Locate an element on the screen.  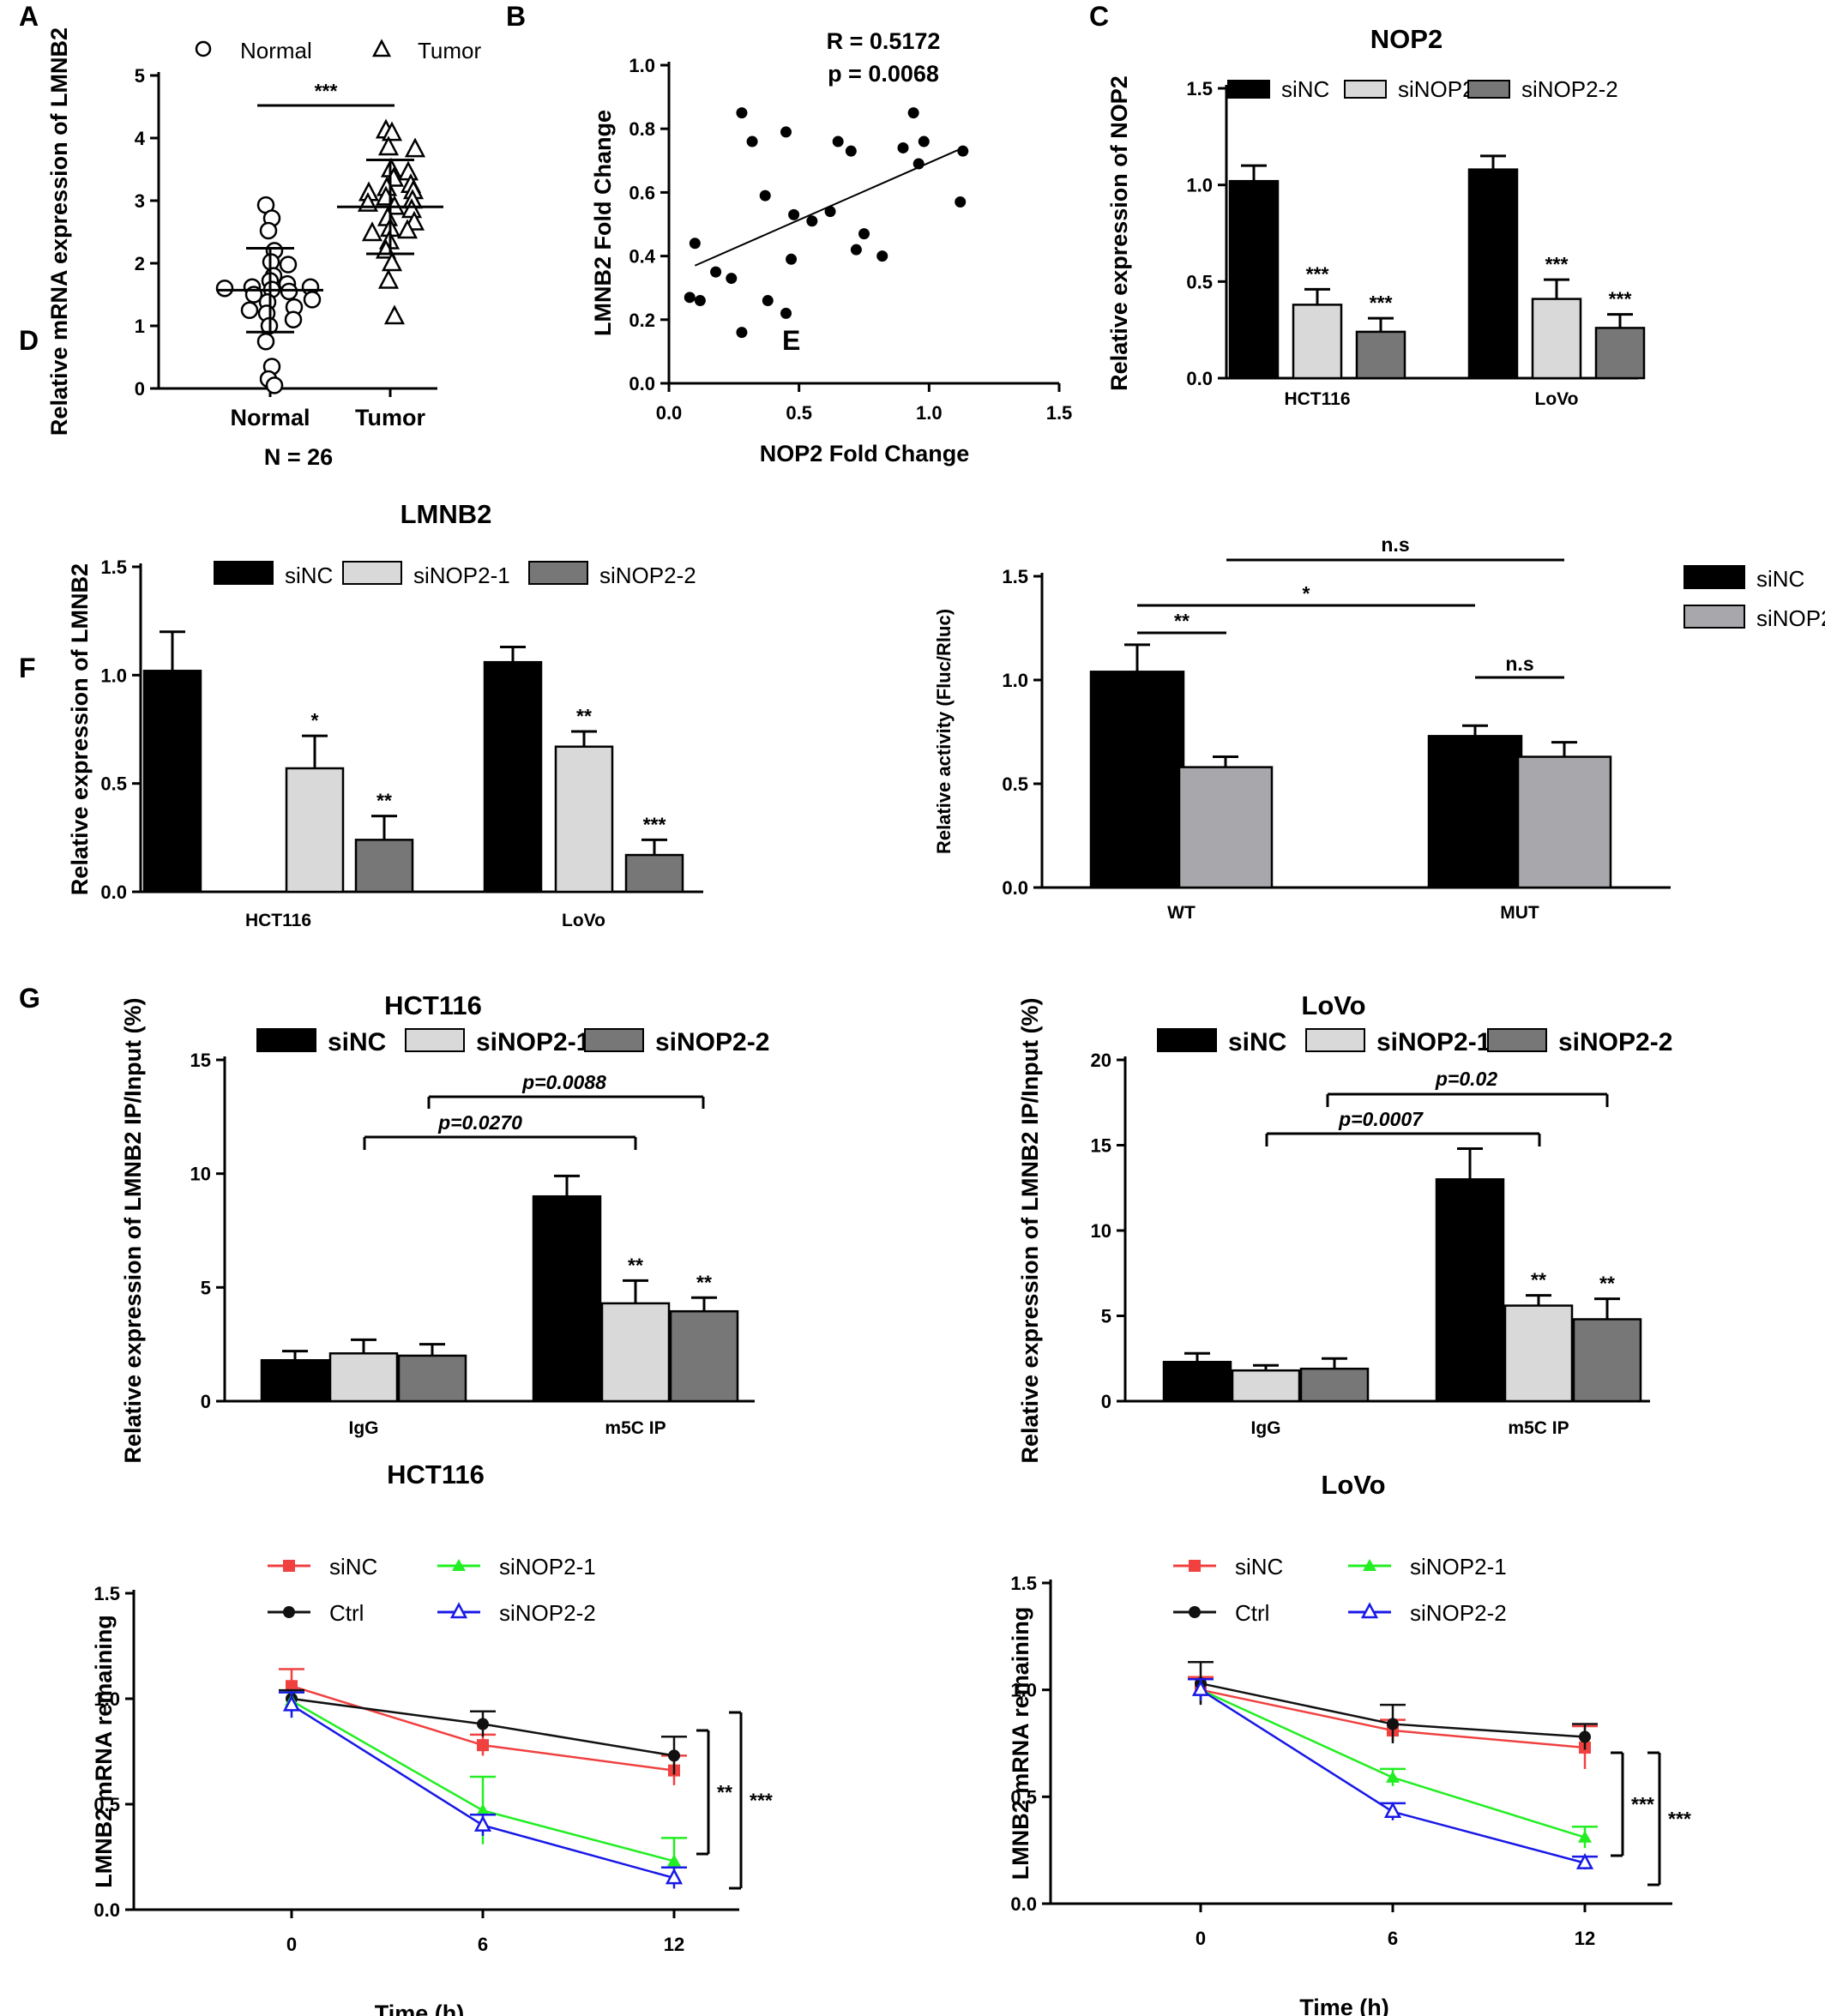
comparison-p-value: p=0.0088 is located at coordinates (563, 1082).